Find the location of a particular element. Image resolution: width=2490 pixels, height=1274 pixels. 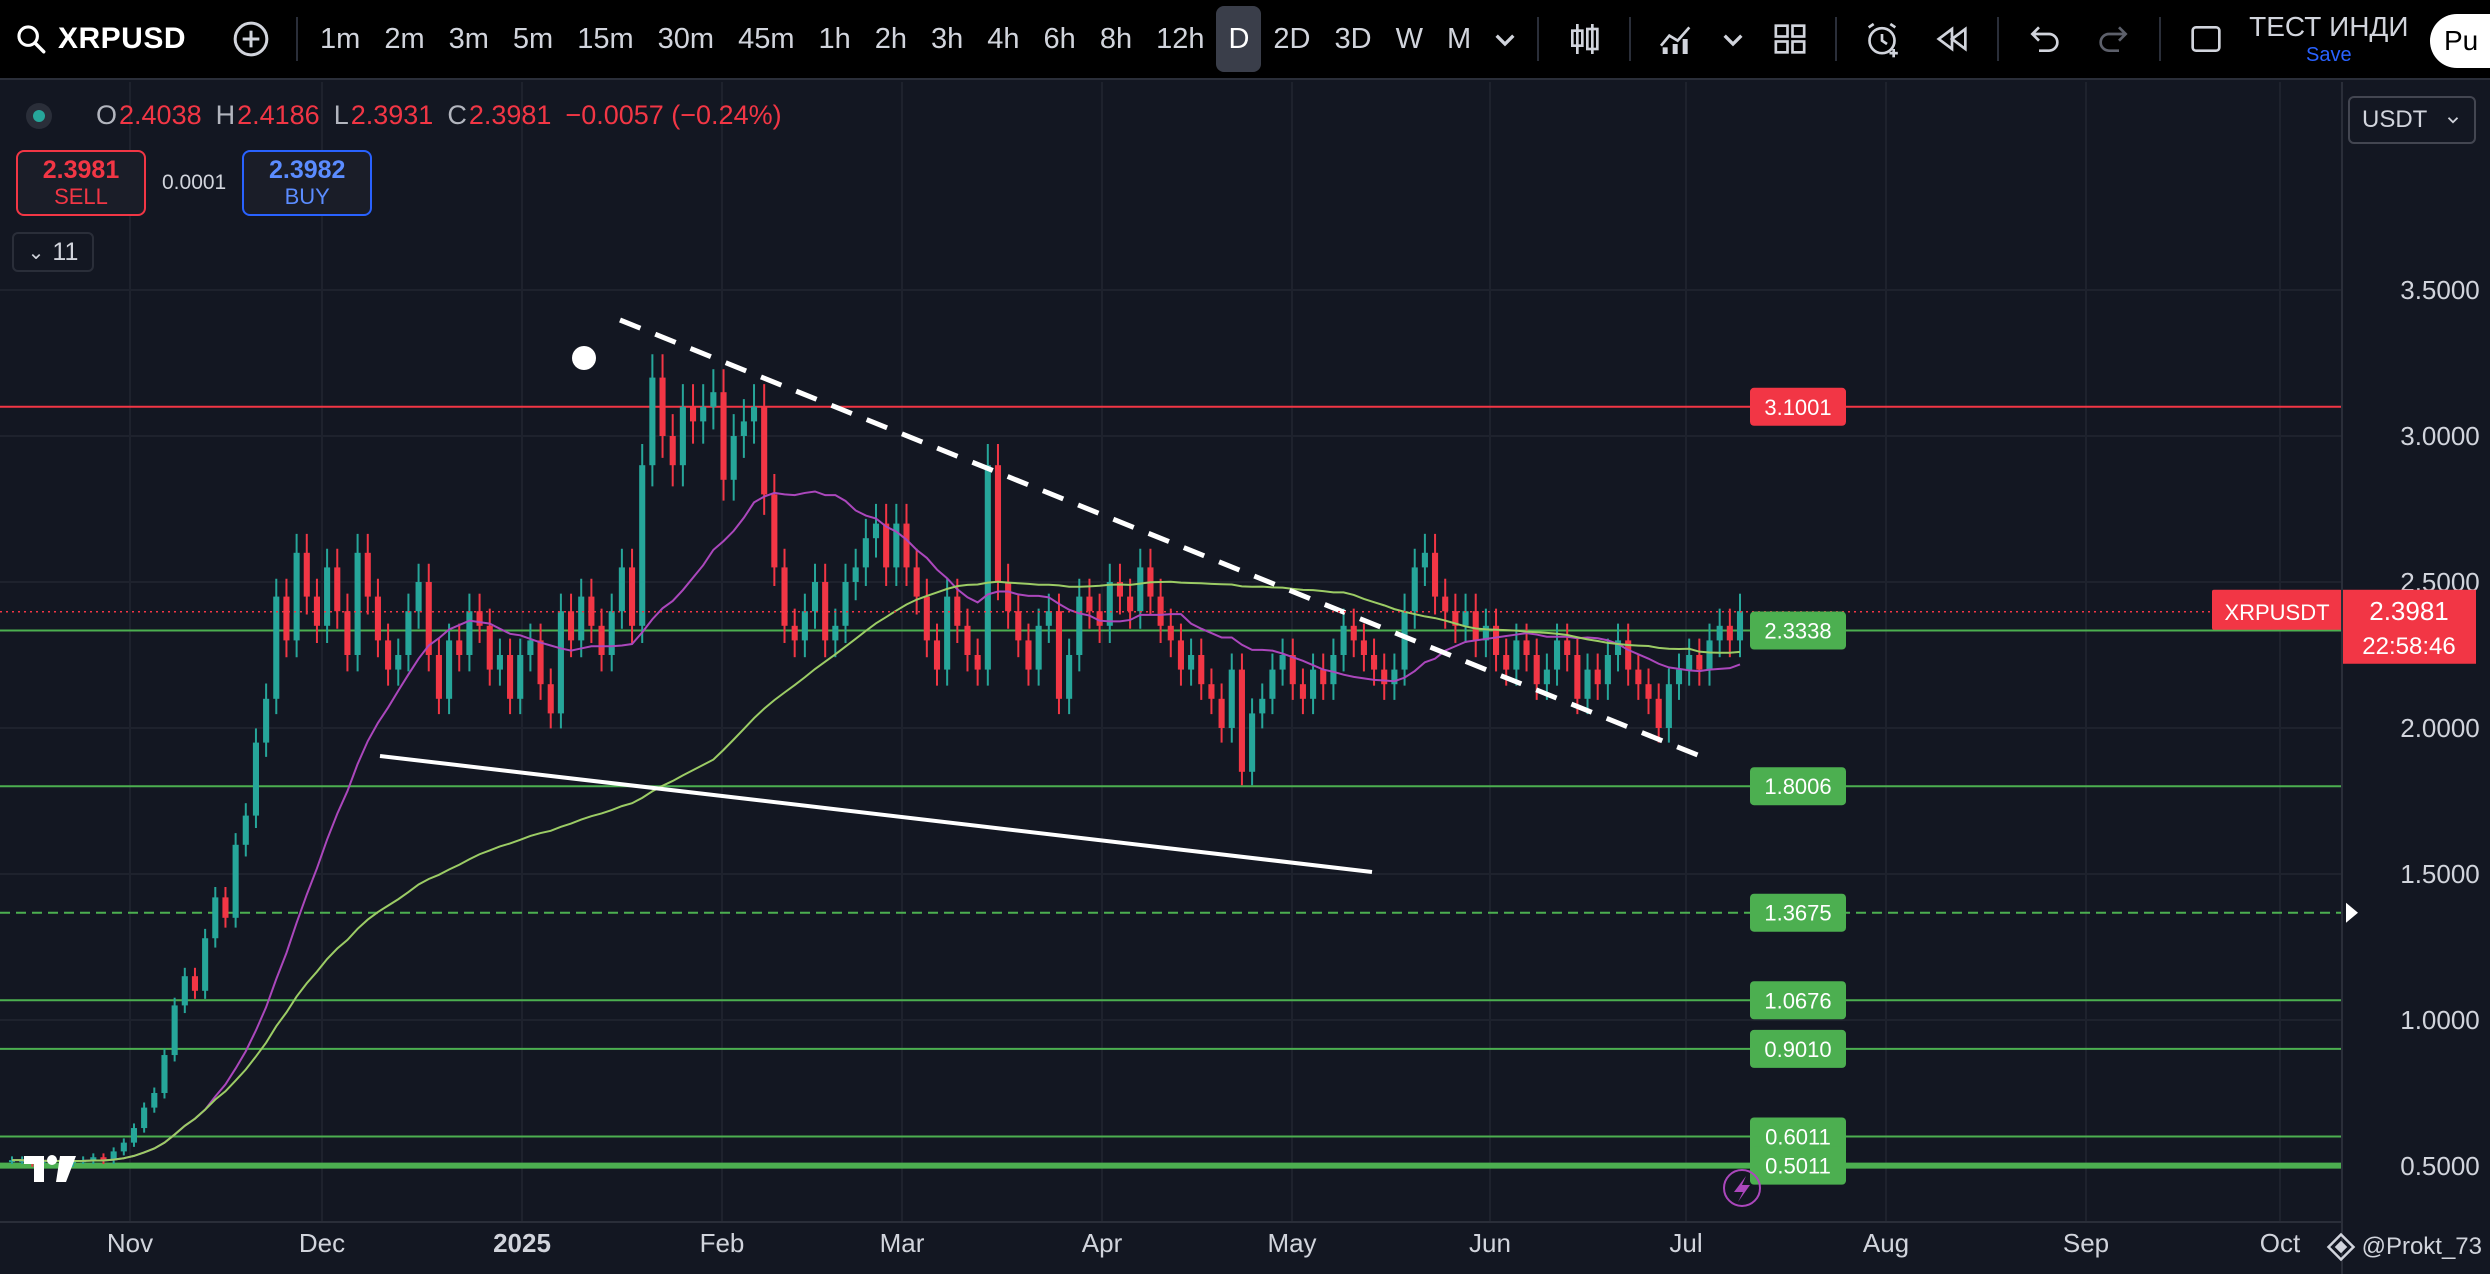

interval-button-5m: 5m is located at coordinates (533, 38).